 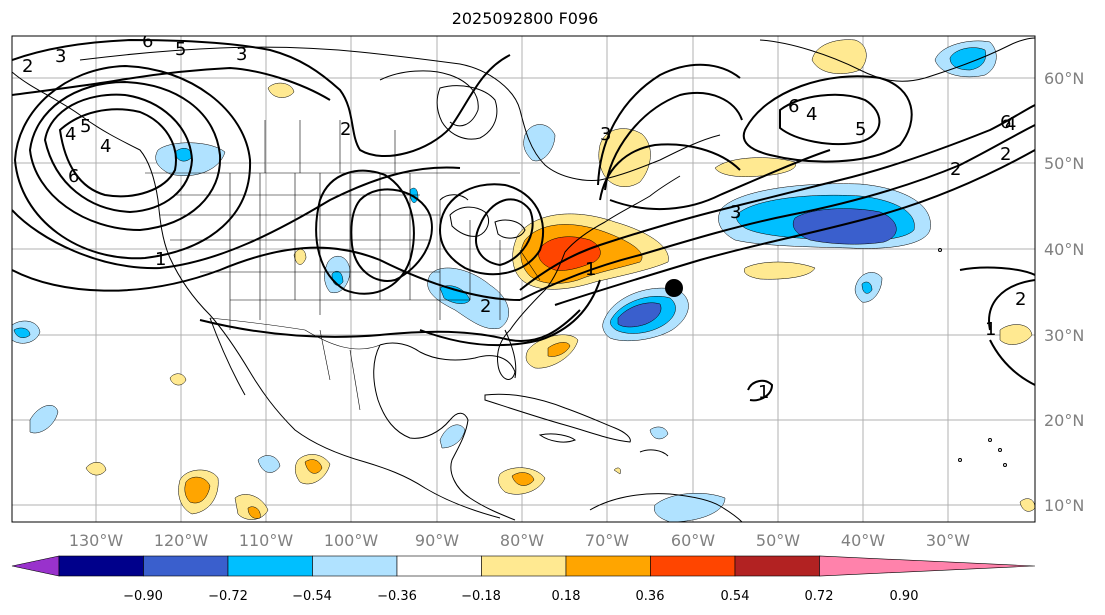 I want to click on warm-anomaly-mexico-core, so click(x=313, y=466).